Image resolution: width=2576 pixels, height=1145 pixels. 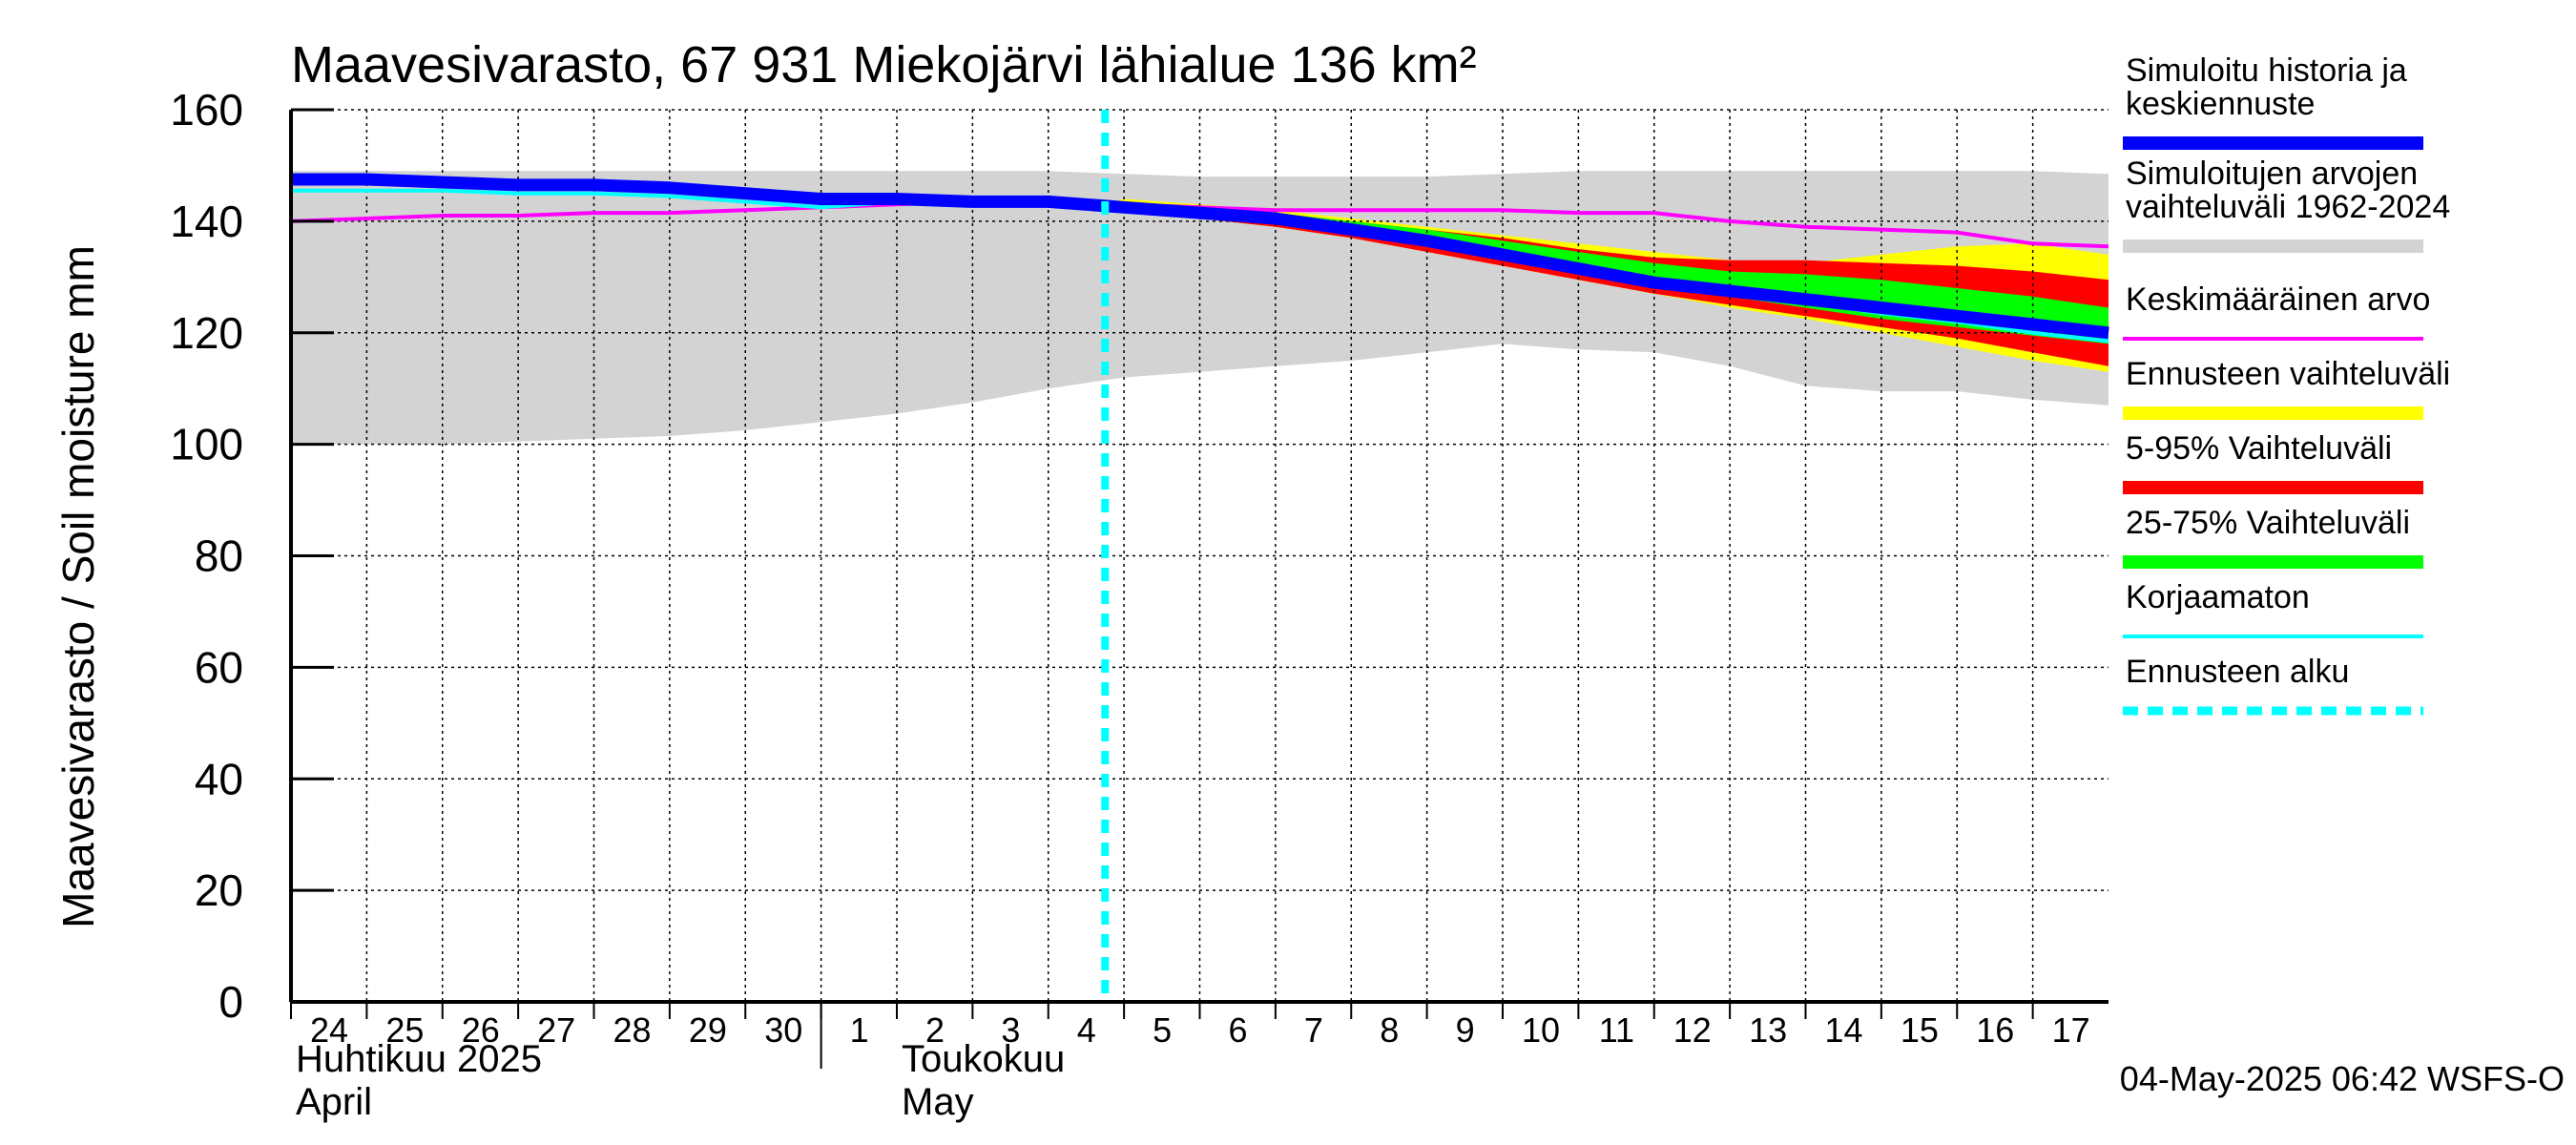 What do you see at coordinates (206, 445) in the screenshot?
I see `y-tick-label: 100` at bounding box center [206, 445].